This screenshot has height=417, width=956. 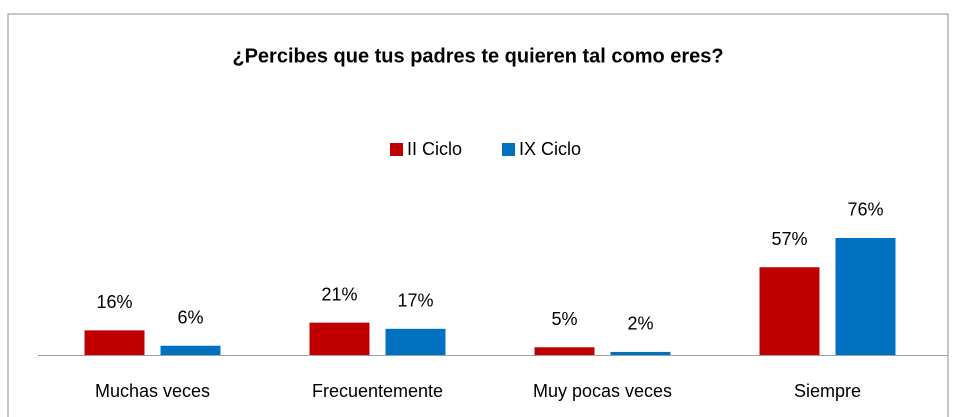 I want to click on legend-label: IX Ciclo, so click(x=550, y=149).